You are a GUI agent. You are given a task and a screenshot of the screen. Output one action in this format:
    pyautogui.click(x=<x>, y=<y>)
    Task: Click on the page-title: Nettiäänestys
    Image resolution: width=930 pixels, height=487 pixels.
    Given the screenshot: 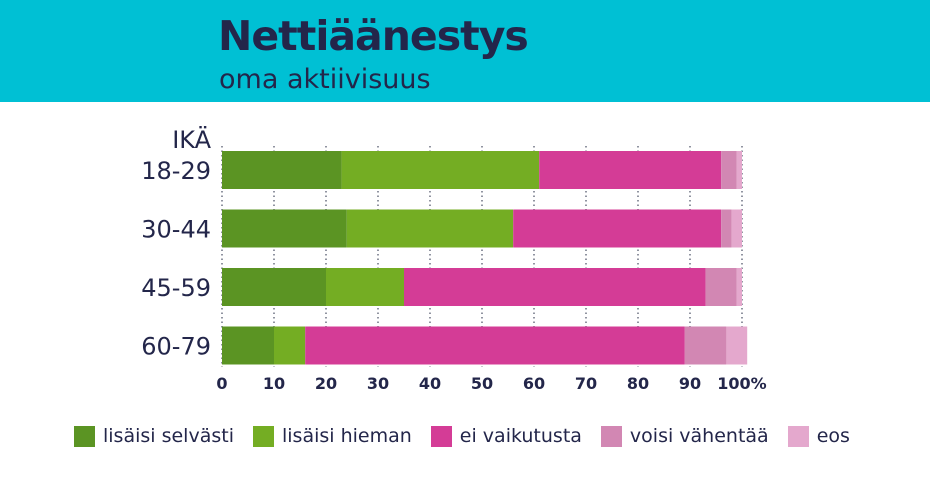 What is the action you would take?
    pyautogui.click(x=373, y=36)
    